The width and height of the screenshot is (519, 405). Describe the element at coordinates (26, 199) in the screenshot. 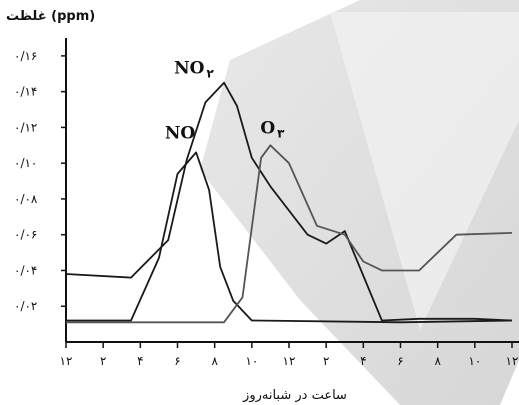

I see `y-tick-label: ۰/۰۸` at that location.